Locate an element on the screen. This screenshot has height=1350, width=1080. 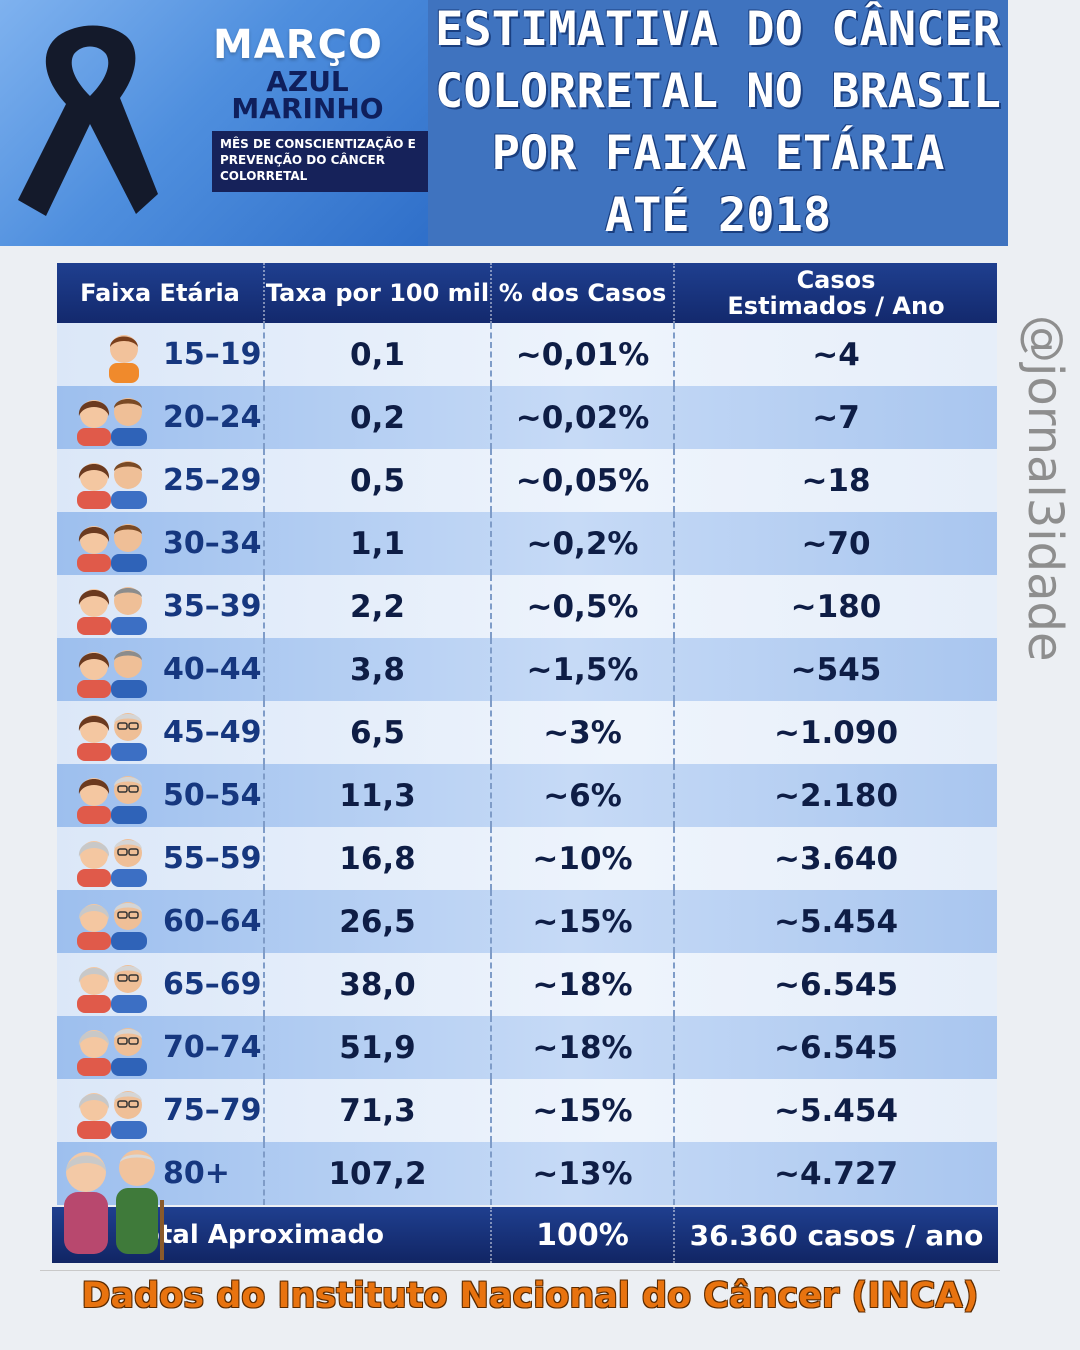
age-cell: 75–79 is located at coordinates (160, 1110).